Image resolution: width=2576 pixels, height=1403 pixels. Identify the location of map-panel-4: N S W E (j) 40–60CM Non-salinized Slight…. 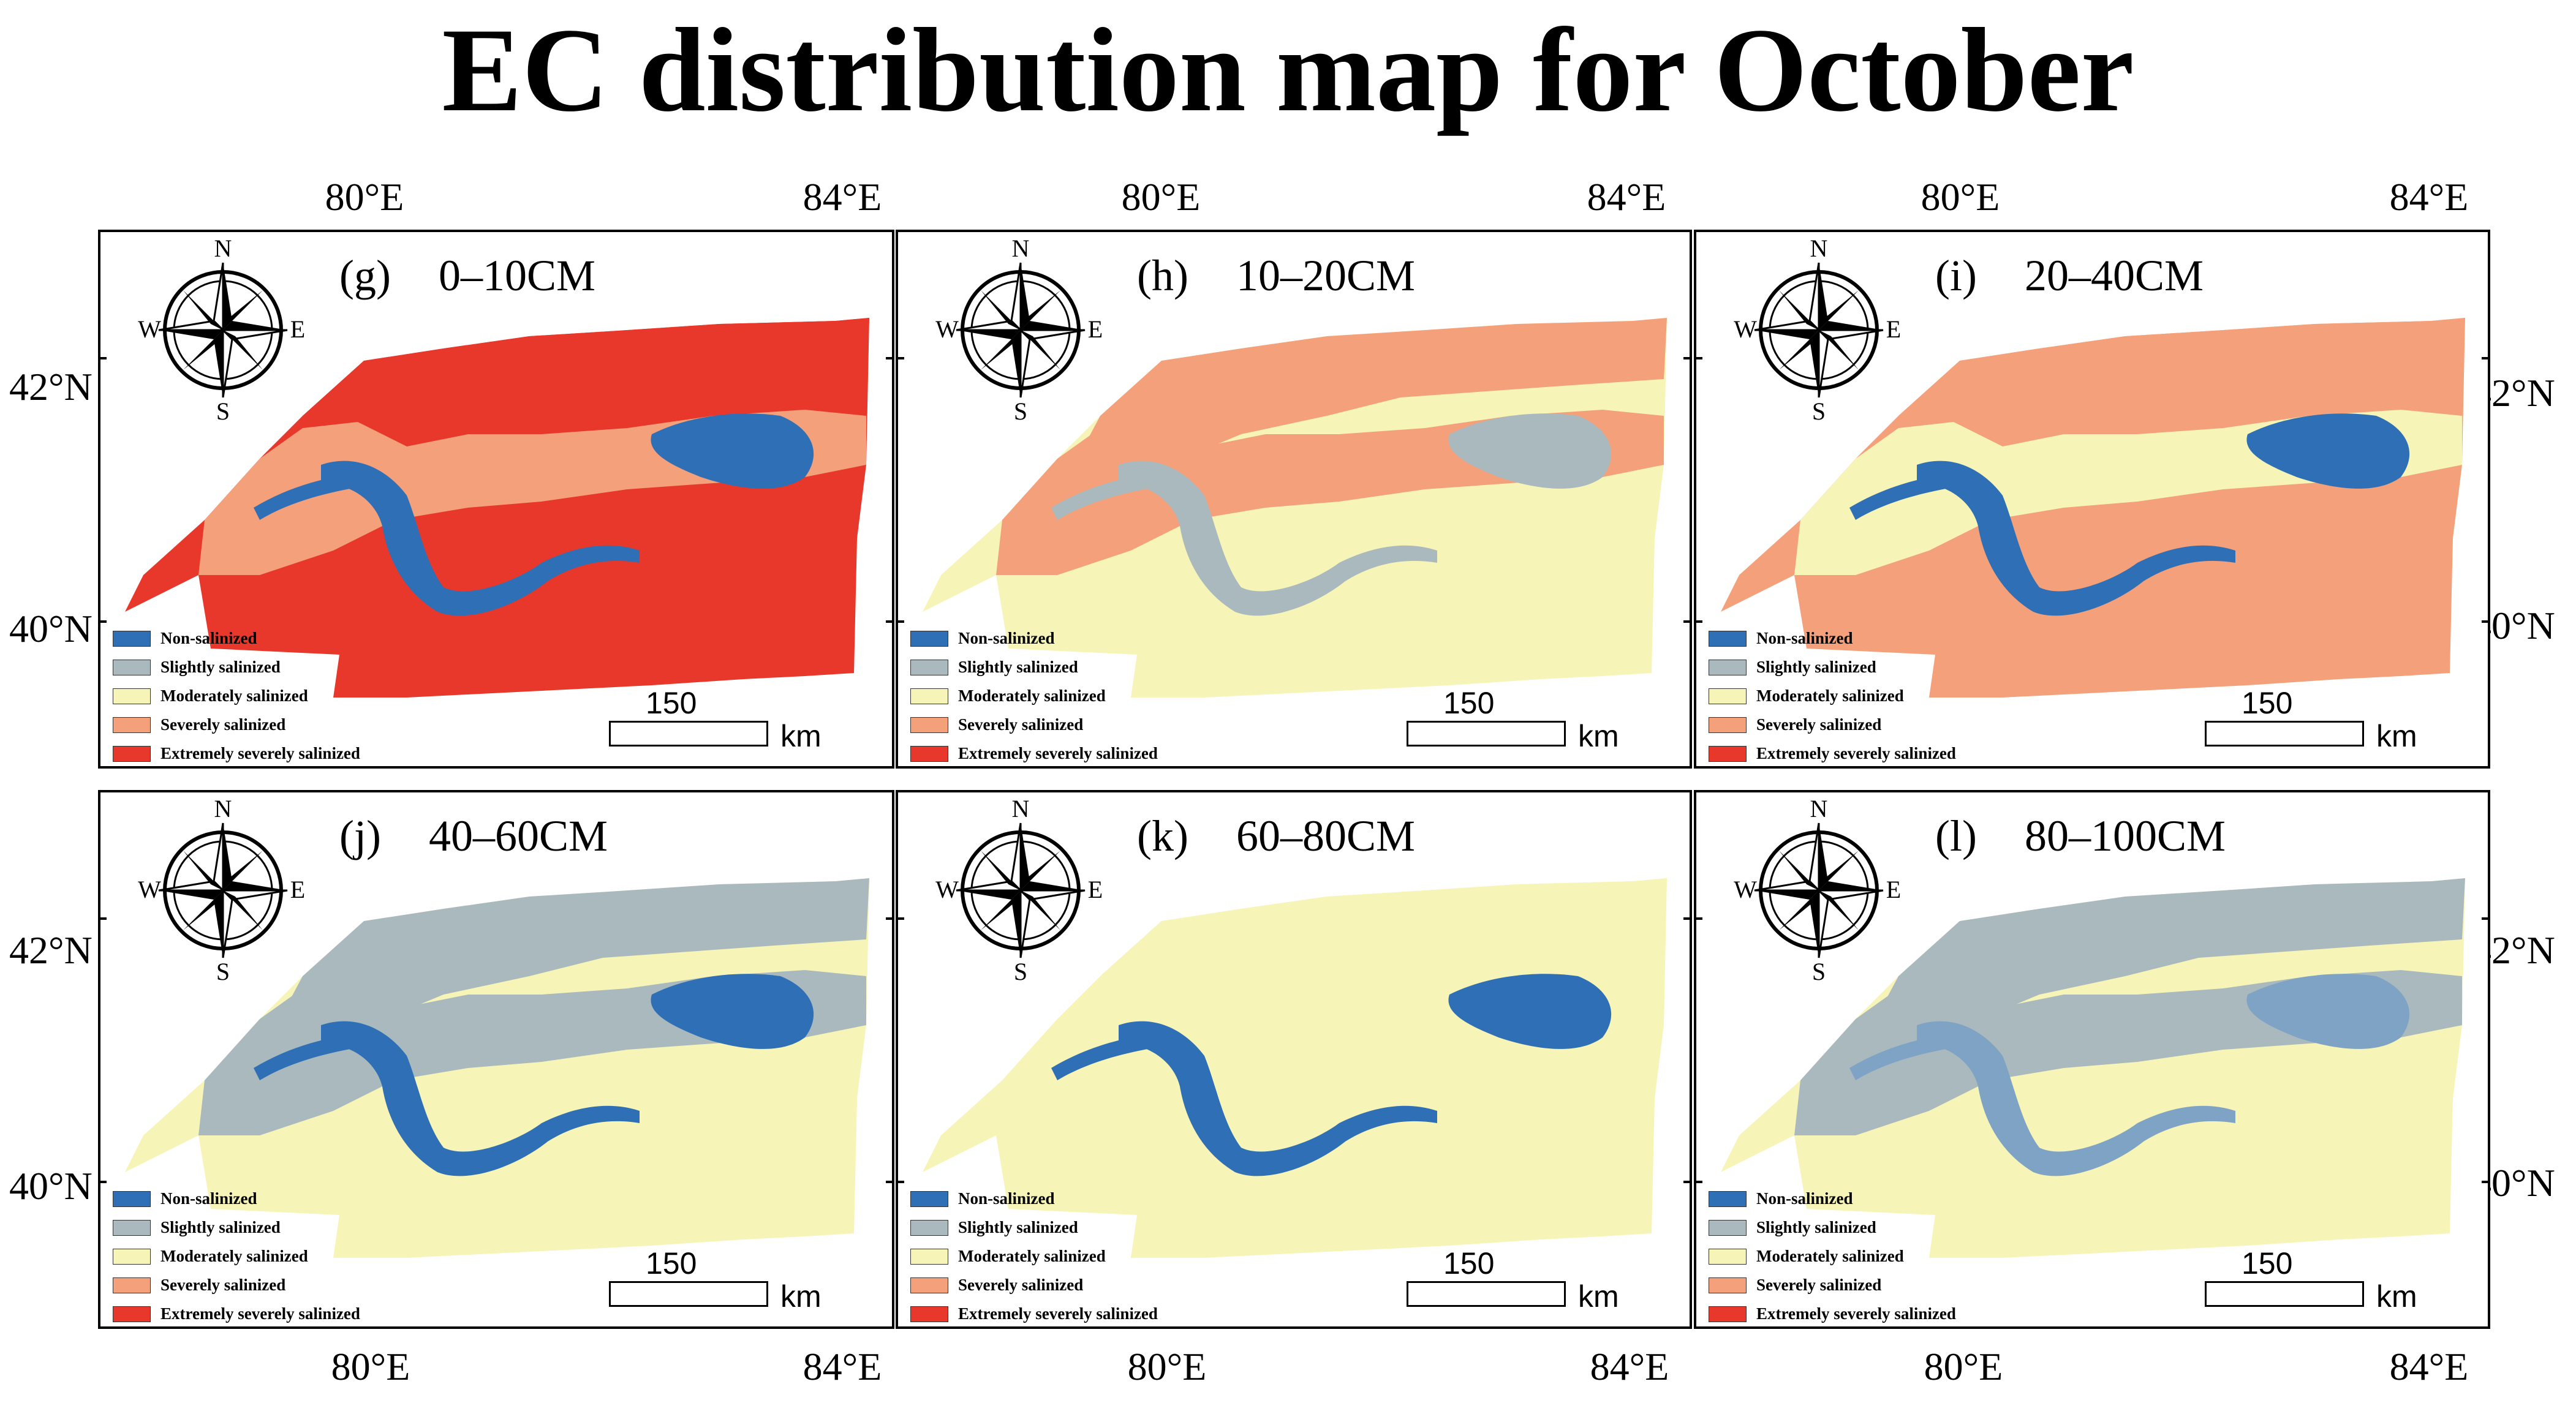
(496, 1059).